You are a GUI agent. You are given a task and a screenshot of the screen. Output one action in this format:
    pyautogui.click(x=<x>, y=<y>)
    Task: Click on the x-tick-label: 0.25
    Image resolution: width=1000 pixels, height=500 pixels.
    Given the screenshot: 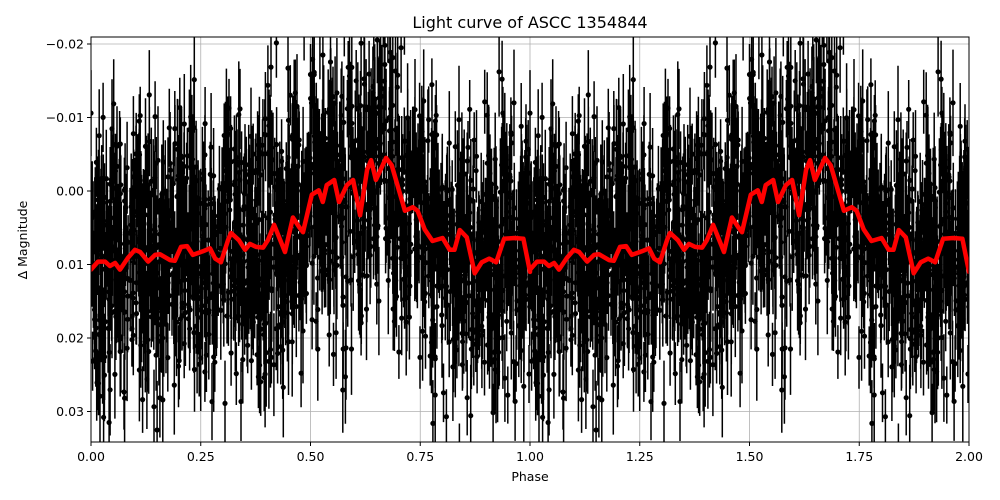 What is the action you would take?
    pyautogui.click(x=201, y=456)
    